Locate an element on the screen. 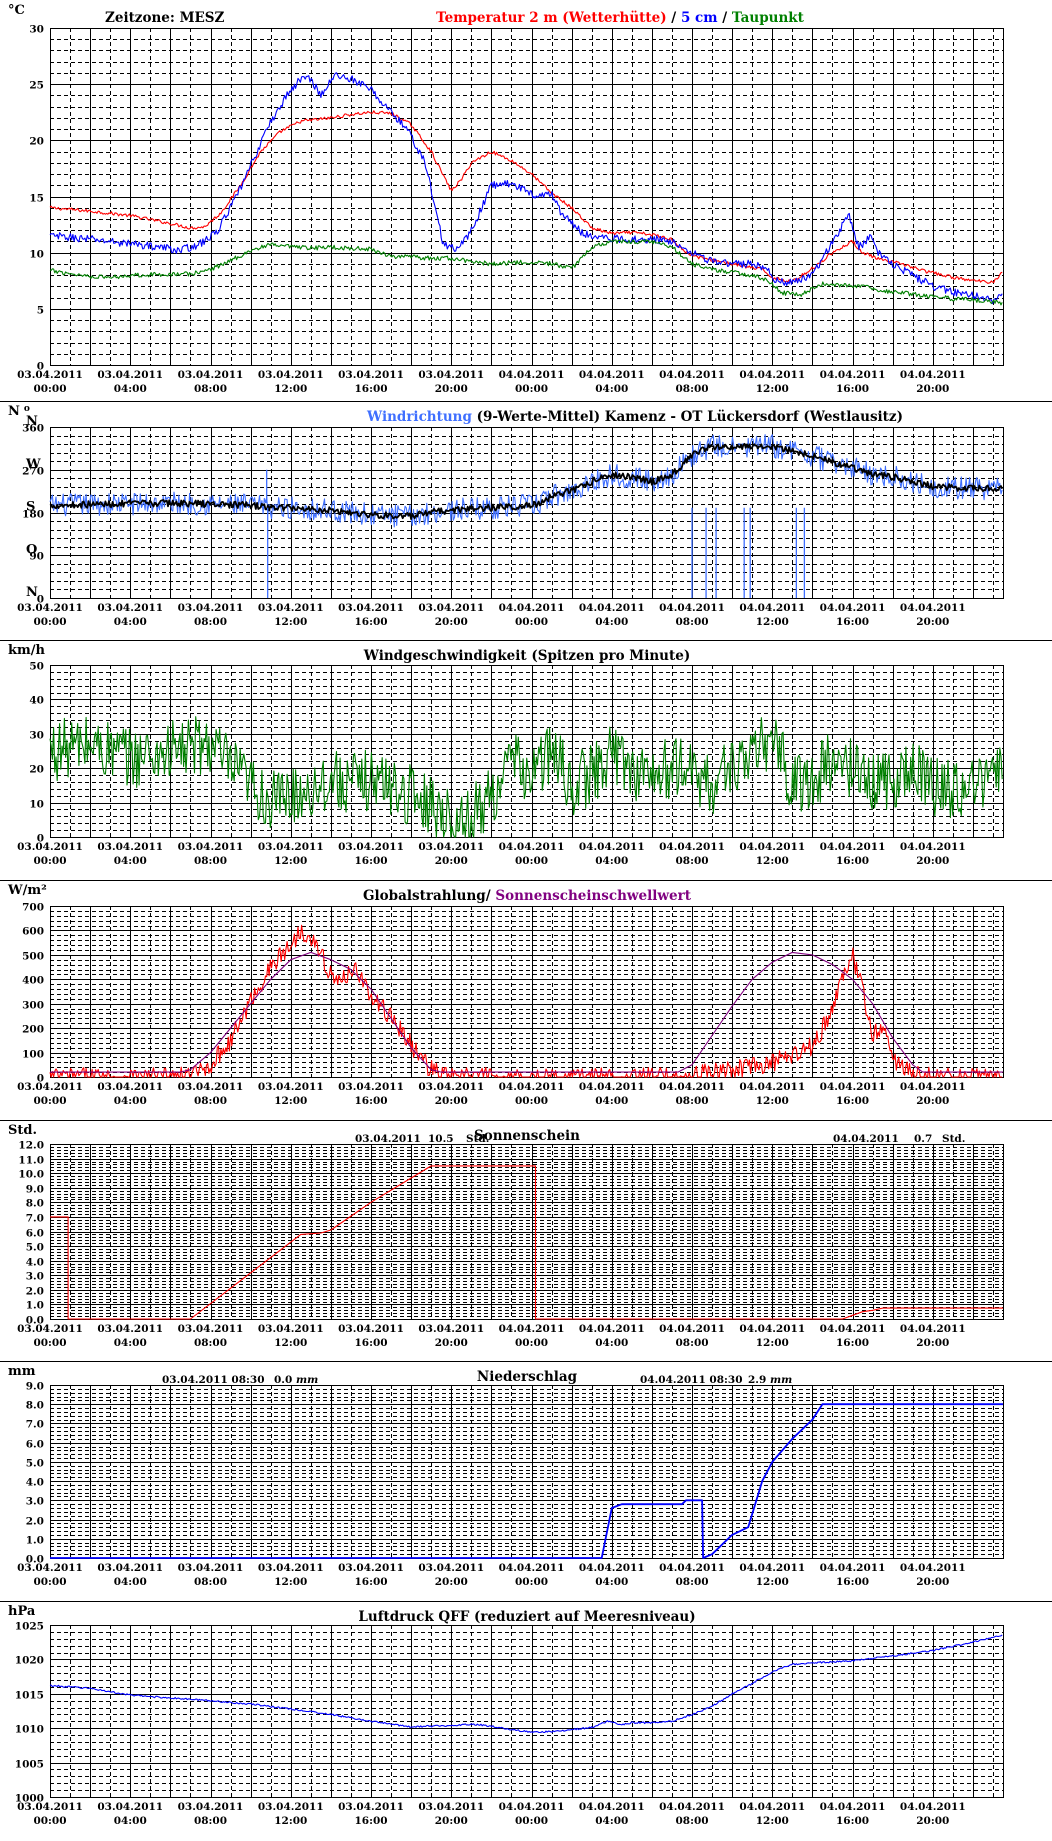 This screenshot has height=1841, width=1052. summary-unit: mm is located at coordinates (307, 1380).